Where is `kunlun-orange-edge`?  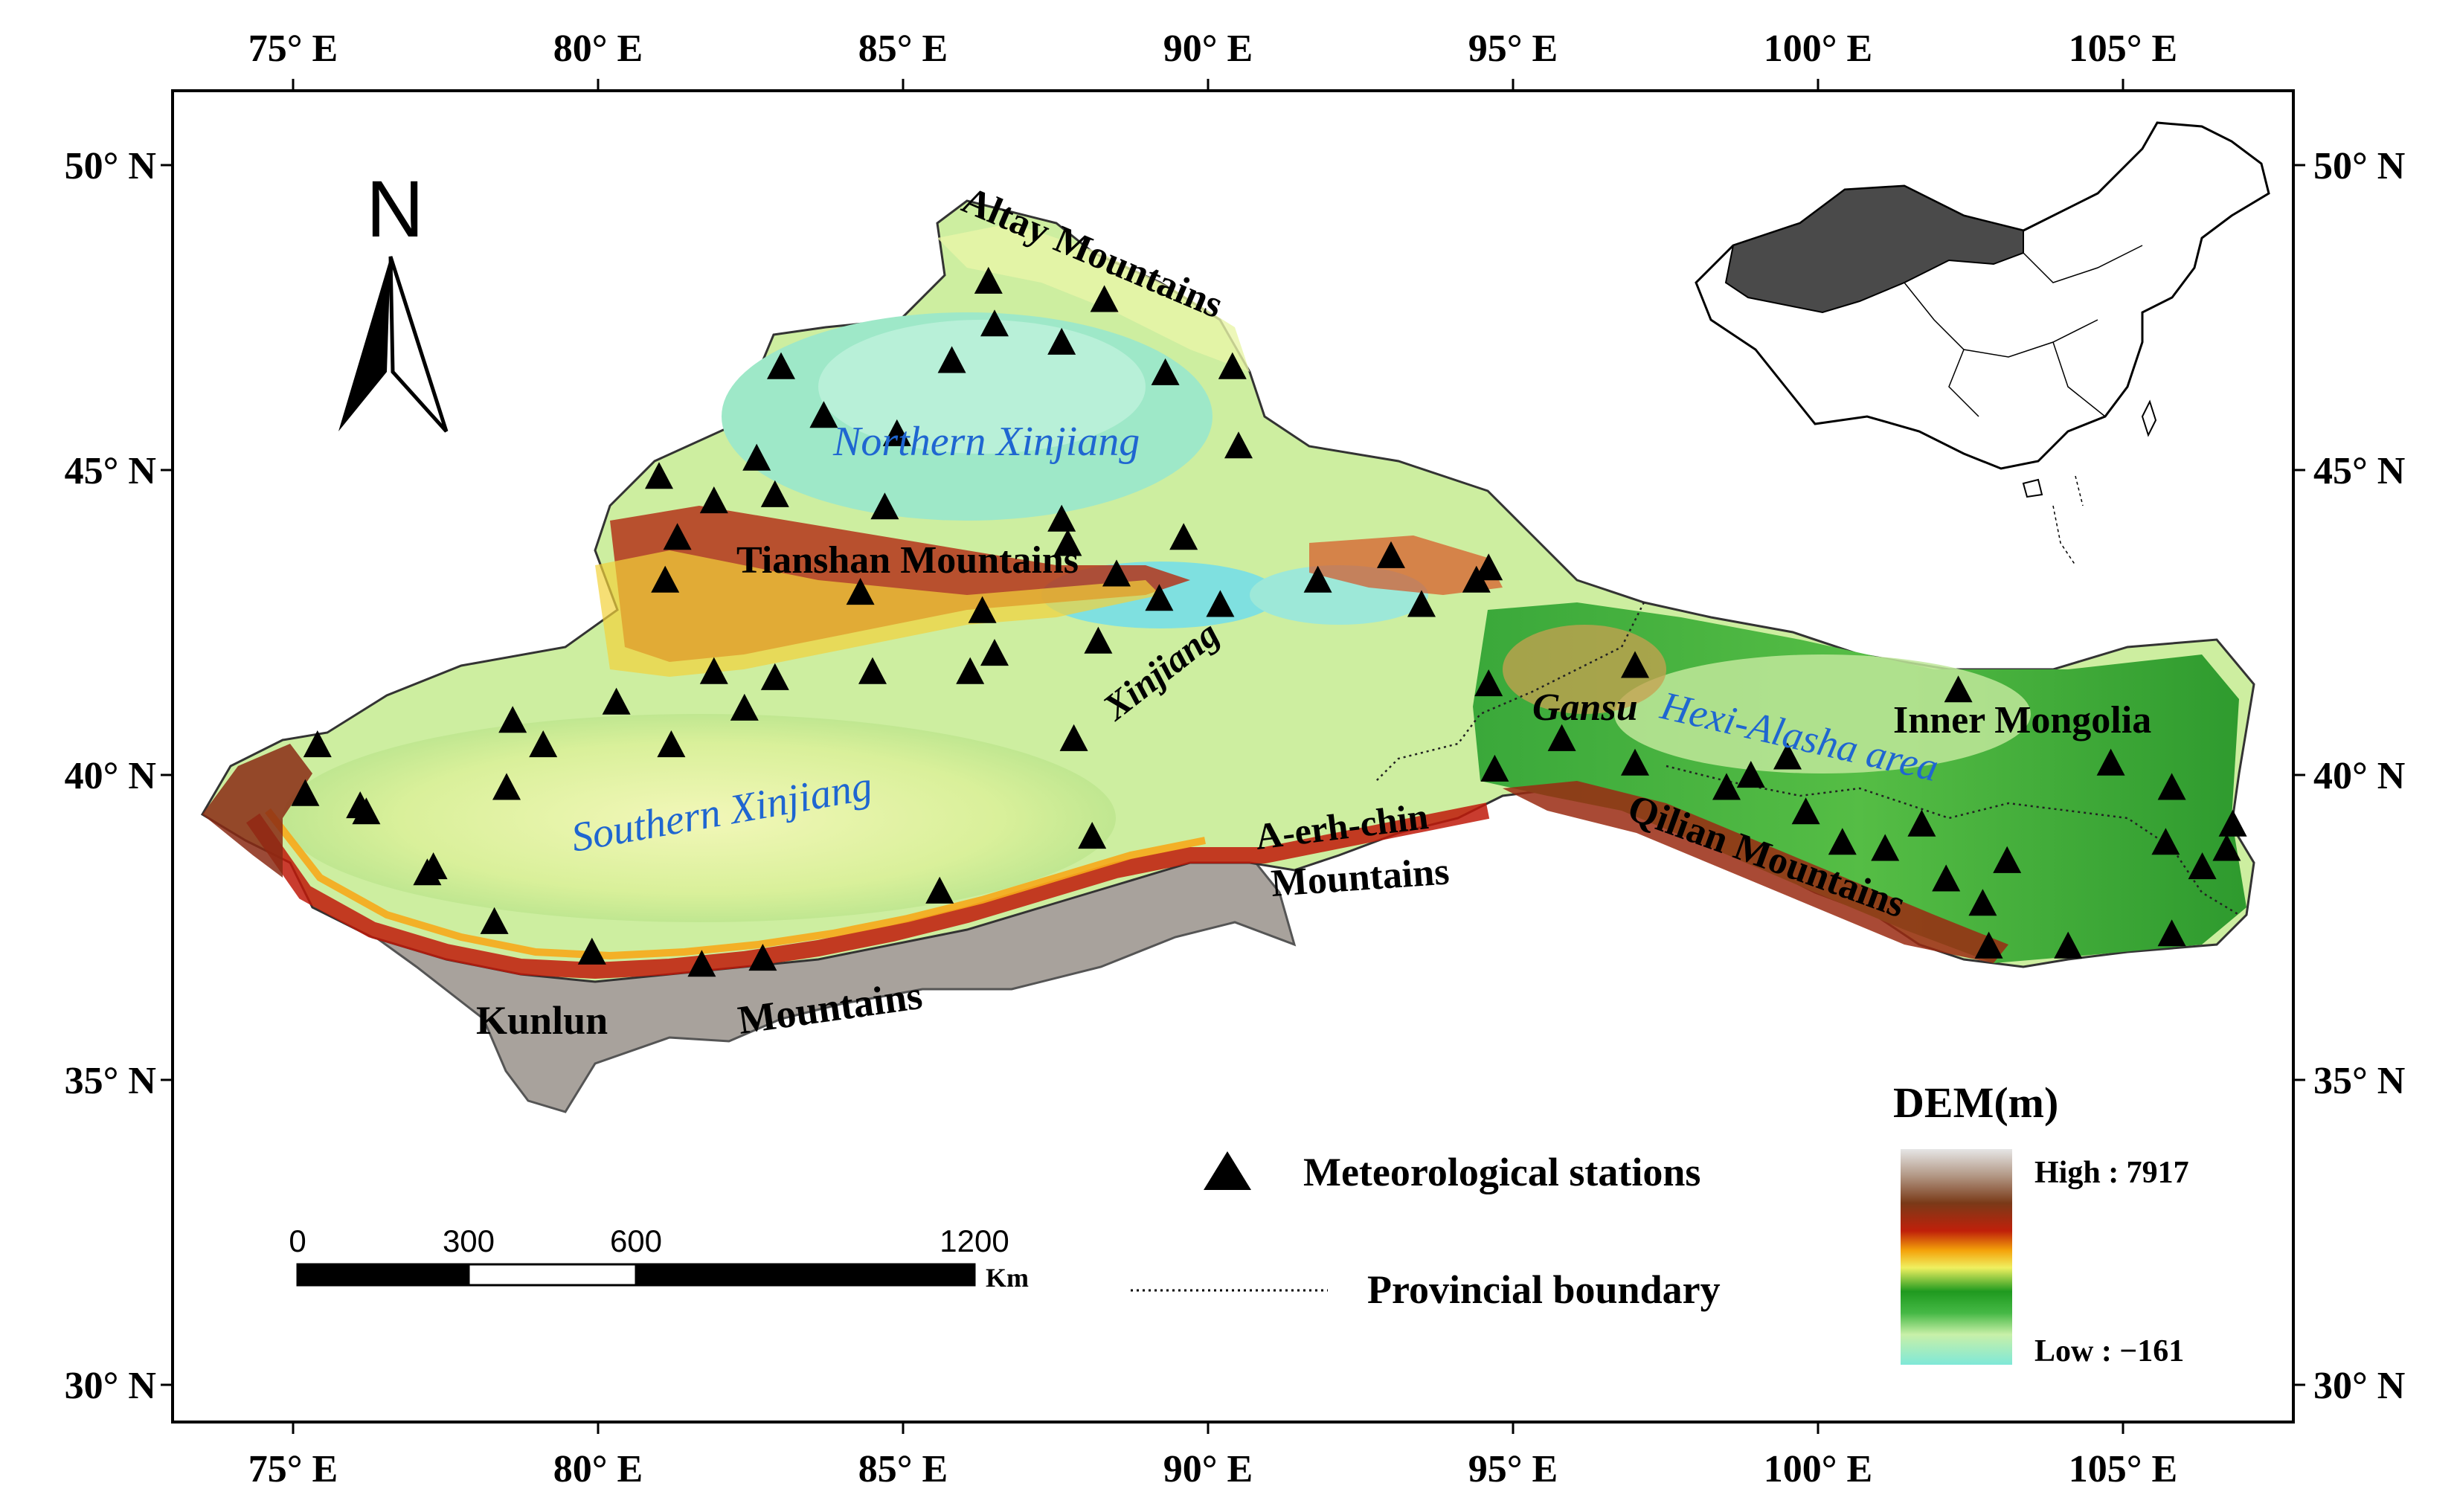
kunlun-orange-edge is located at coordinates (736, 884).